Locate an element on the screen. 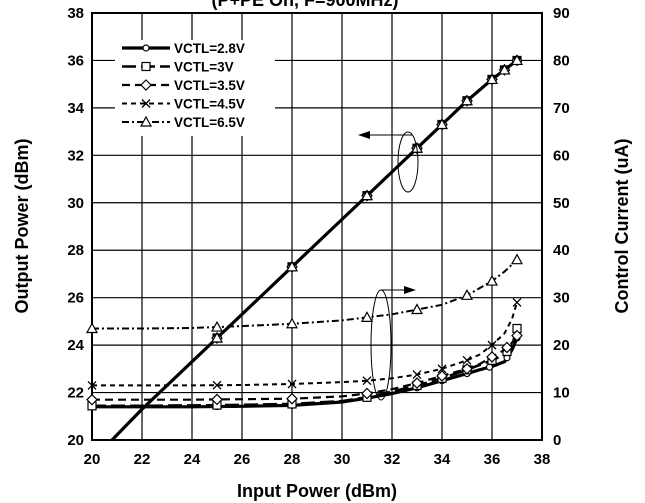 This screenshot has height=503, width=645. x-tick-label: 22 is located at coordinates (142, 459).